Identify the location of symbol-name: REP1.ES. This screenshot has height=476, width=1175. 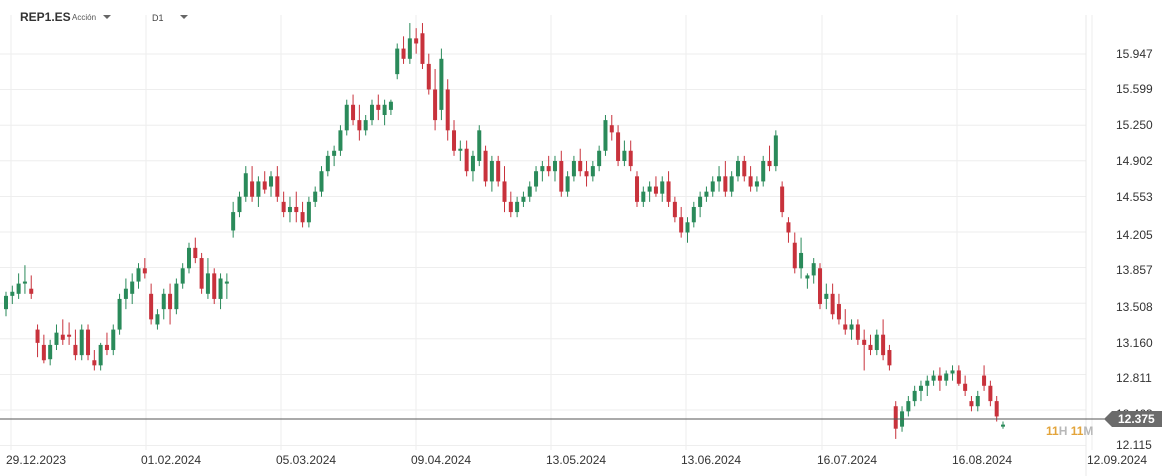
(45, 17).